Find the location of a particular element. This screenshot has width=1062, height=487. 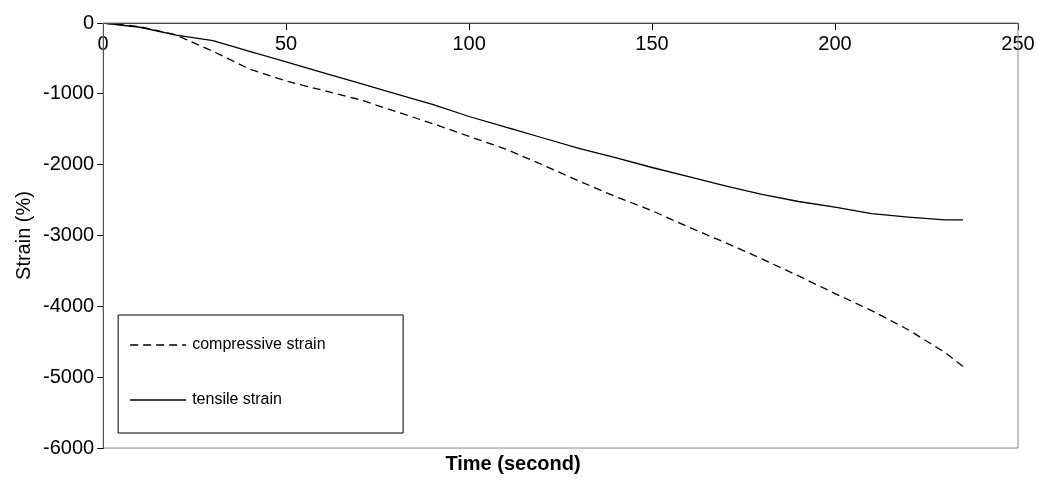

x-tick-label: 100 is located at coordinates (469, 42).